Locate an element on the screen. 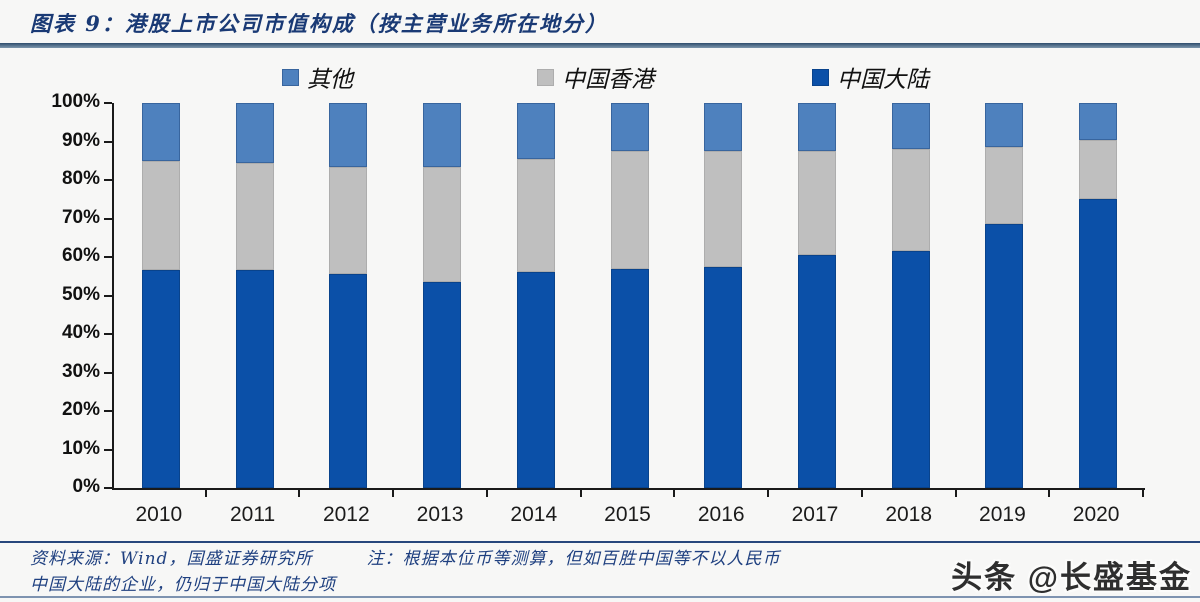 The image size is (1200, 602). legend-label: 中国大陆 is located at coordinates (883, 80).